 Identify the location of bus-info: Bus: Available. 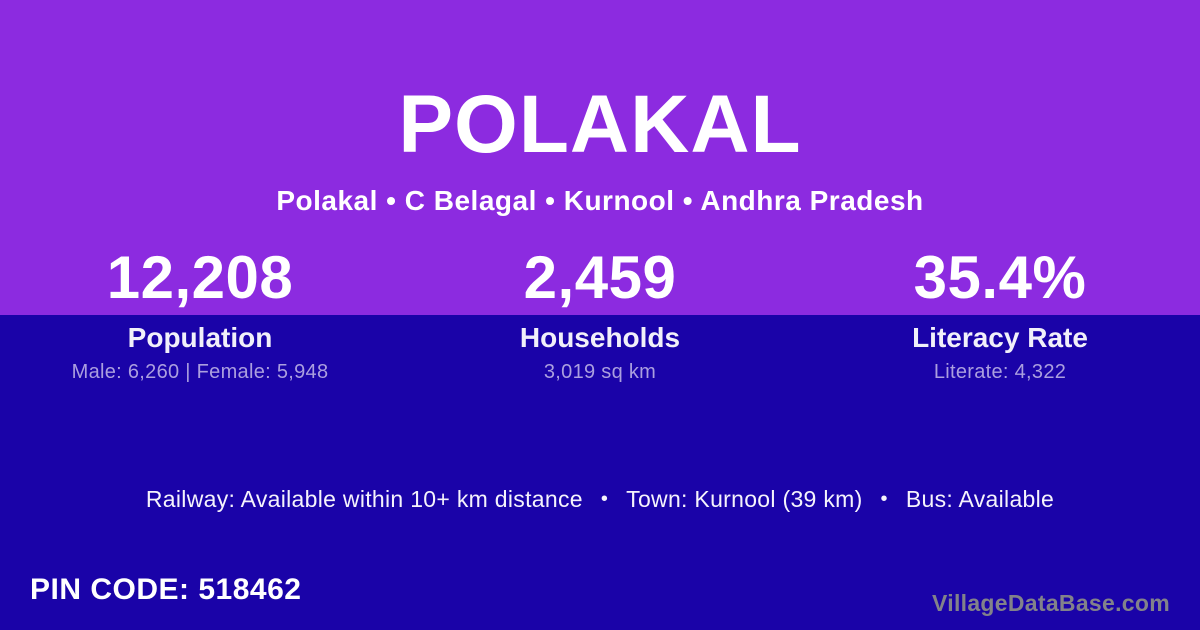
(980, 499).